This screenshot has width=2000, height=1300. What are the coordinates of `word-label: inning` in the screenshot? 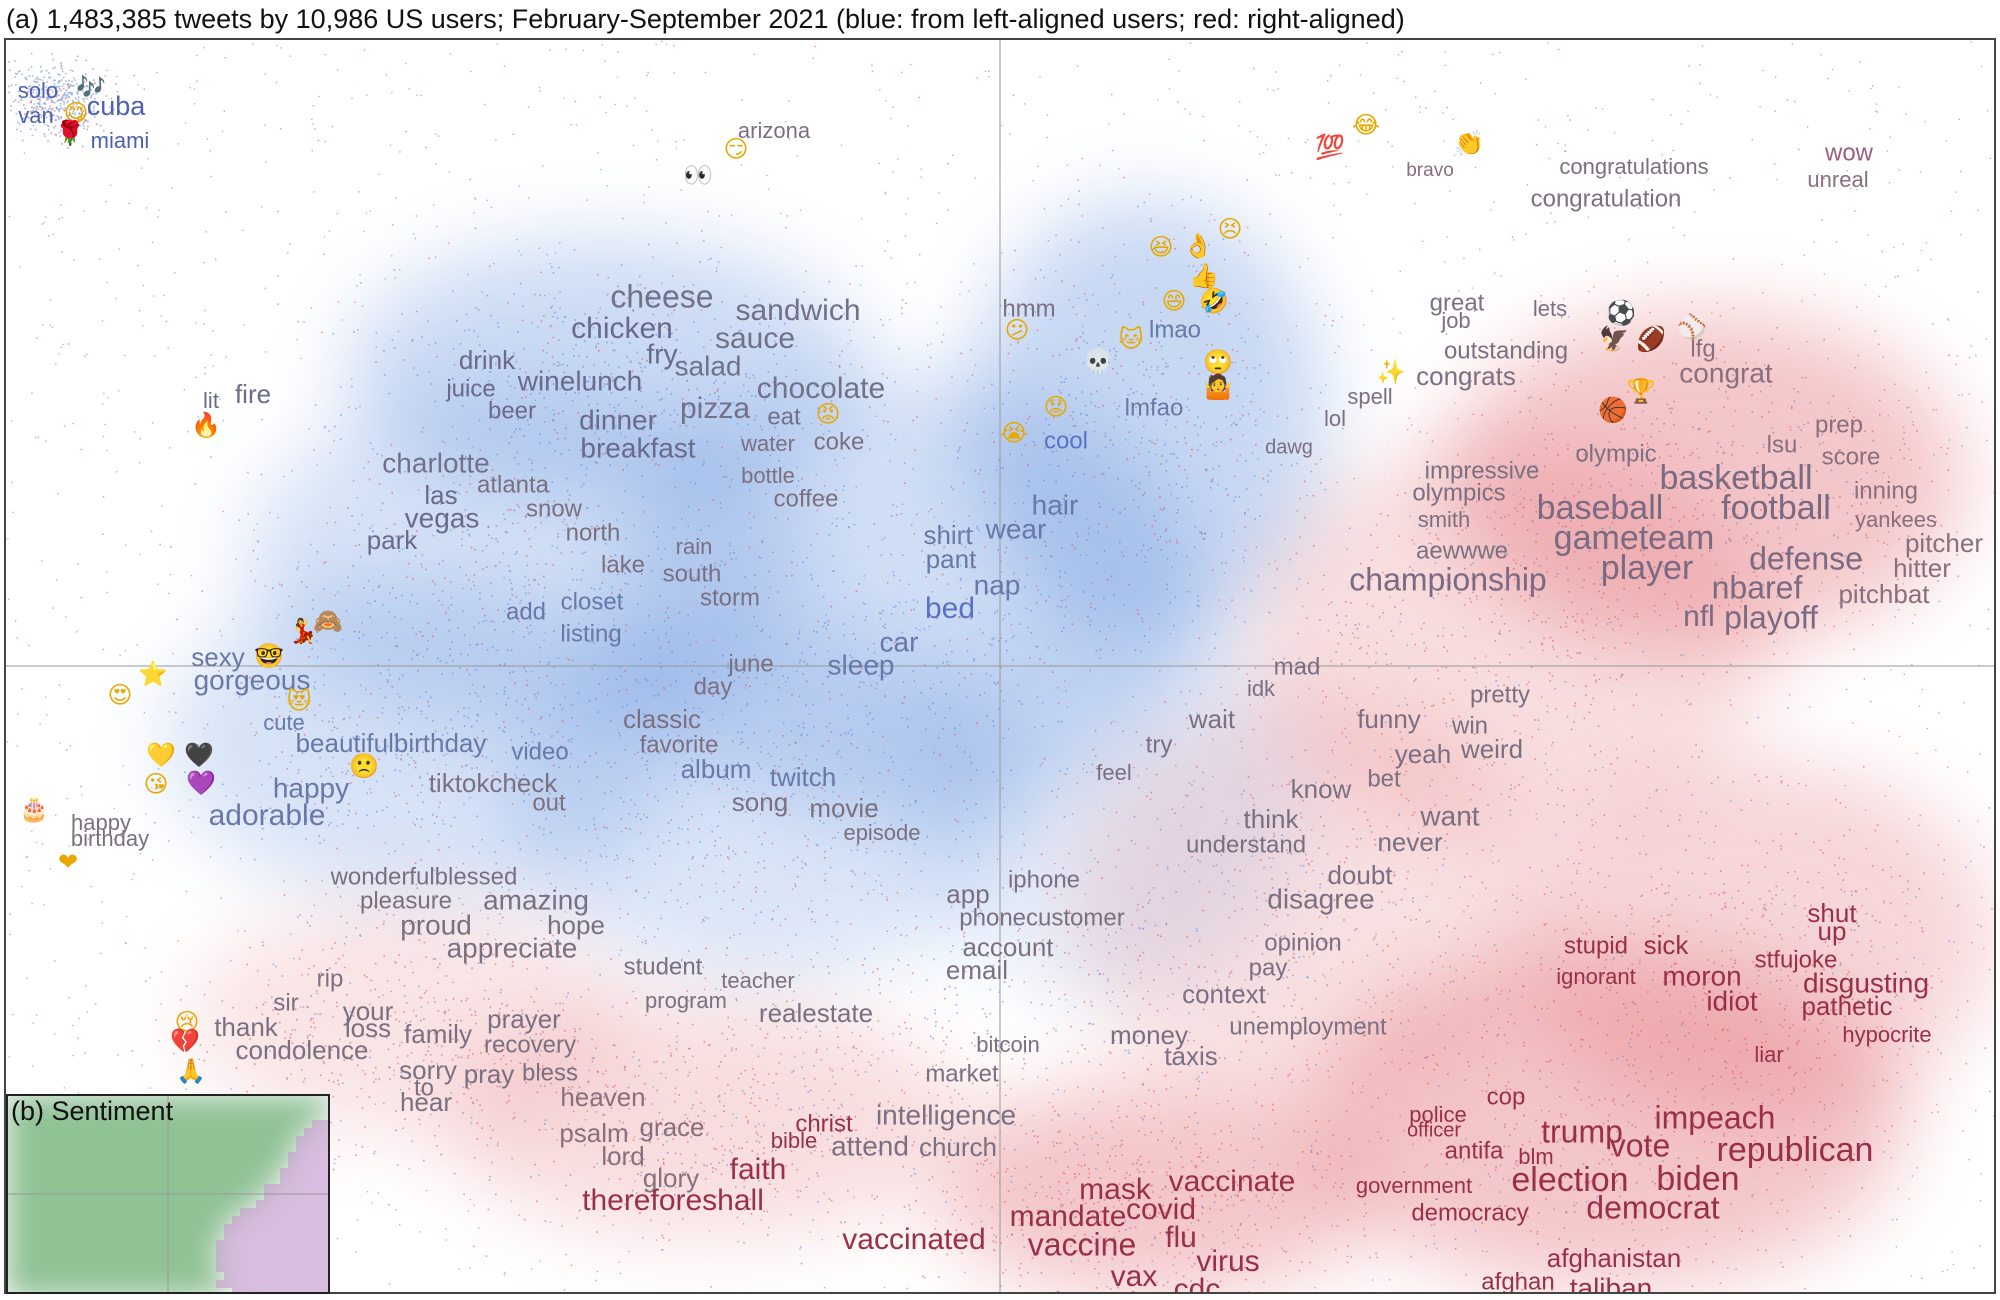 It's located at (1886, 490).